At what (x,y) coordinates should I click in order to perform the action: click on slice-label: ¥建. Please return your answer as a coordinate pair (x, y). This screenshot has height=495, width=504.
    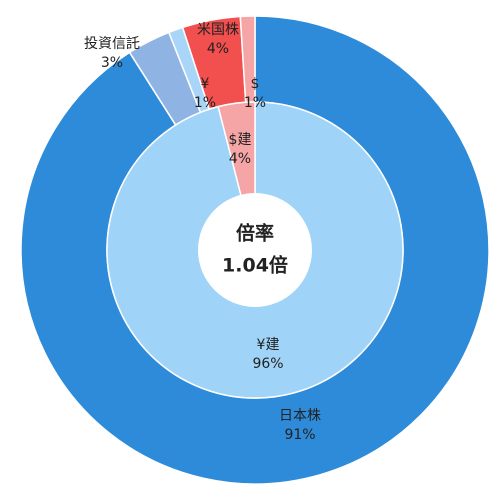
    Looking at the image, I should click on (268, 345).